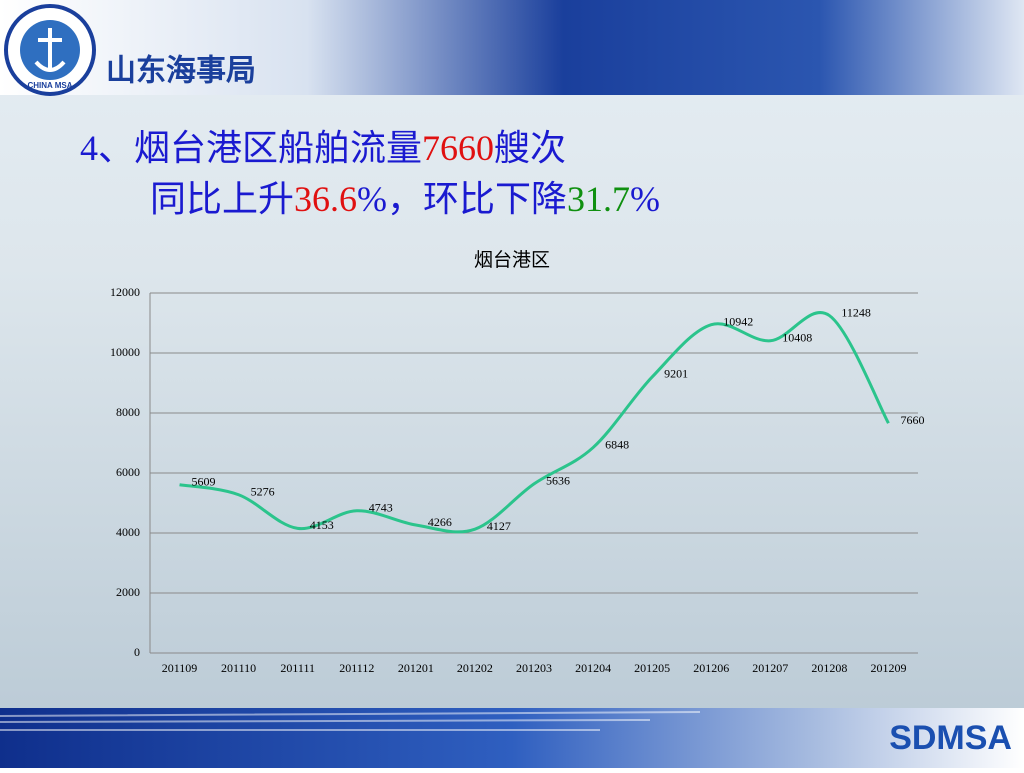 The image size is (1024, 773). I want to click on x-tick-label: 201204, so click(593, 668).